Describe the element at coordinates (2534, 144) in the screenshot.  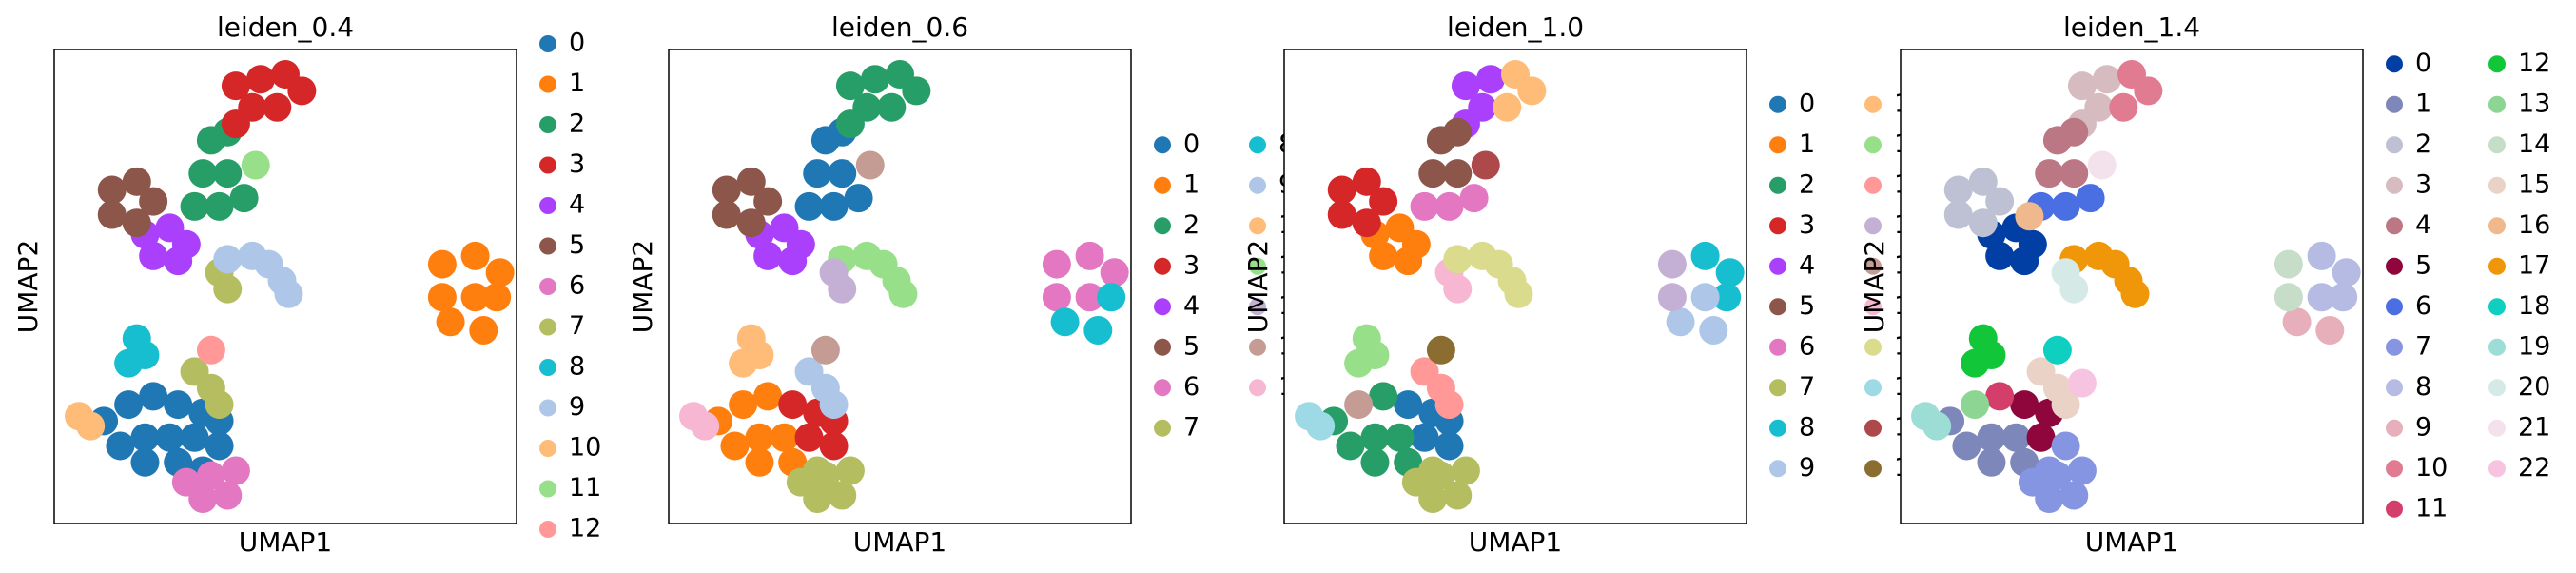
I see `legend-label: 14` at that location.